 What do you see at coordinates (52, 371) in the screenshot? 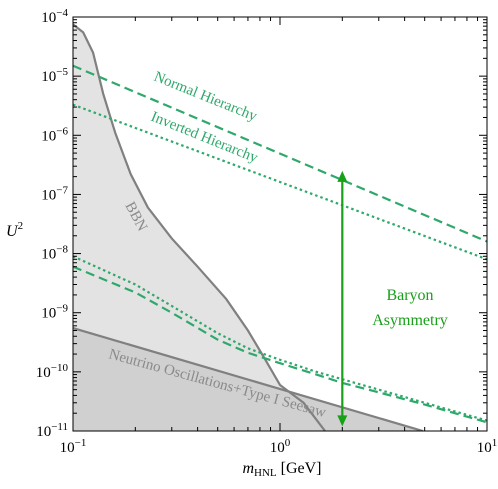
I see `y-tick-label: 10⁻¹⁰` at bounding box center [52, 371].